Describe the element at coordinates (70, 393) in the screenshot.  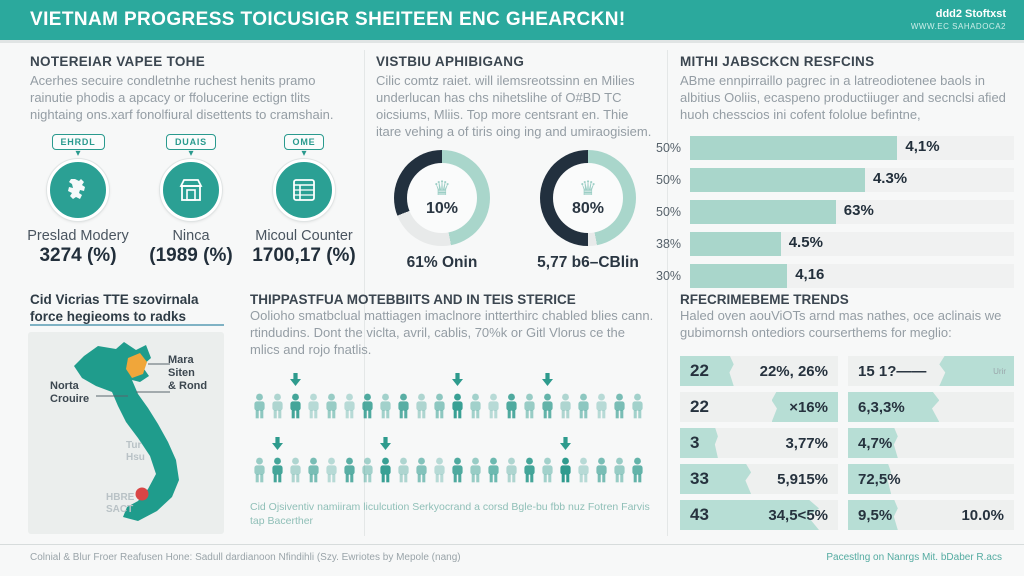
I see `map-label-norta: Norta Crouire` at that location.